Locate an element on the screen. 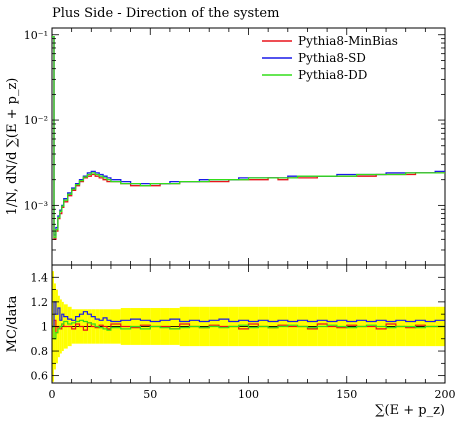  ratio-series-group is located at coordinates (248, 320).